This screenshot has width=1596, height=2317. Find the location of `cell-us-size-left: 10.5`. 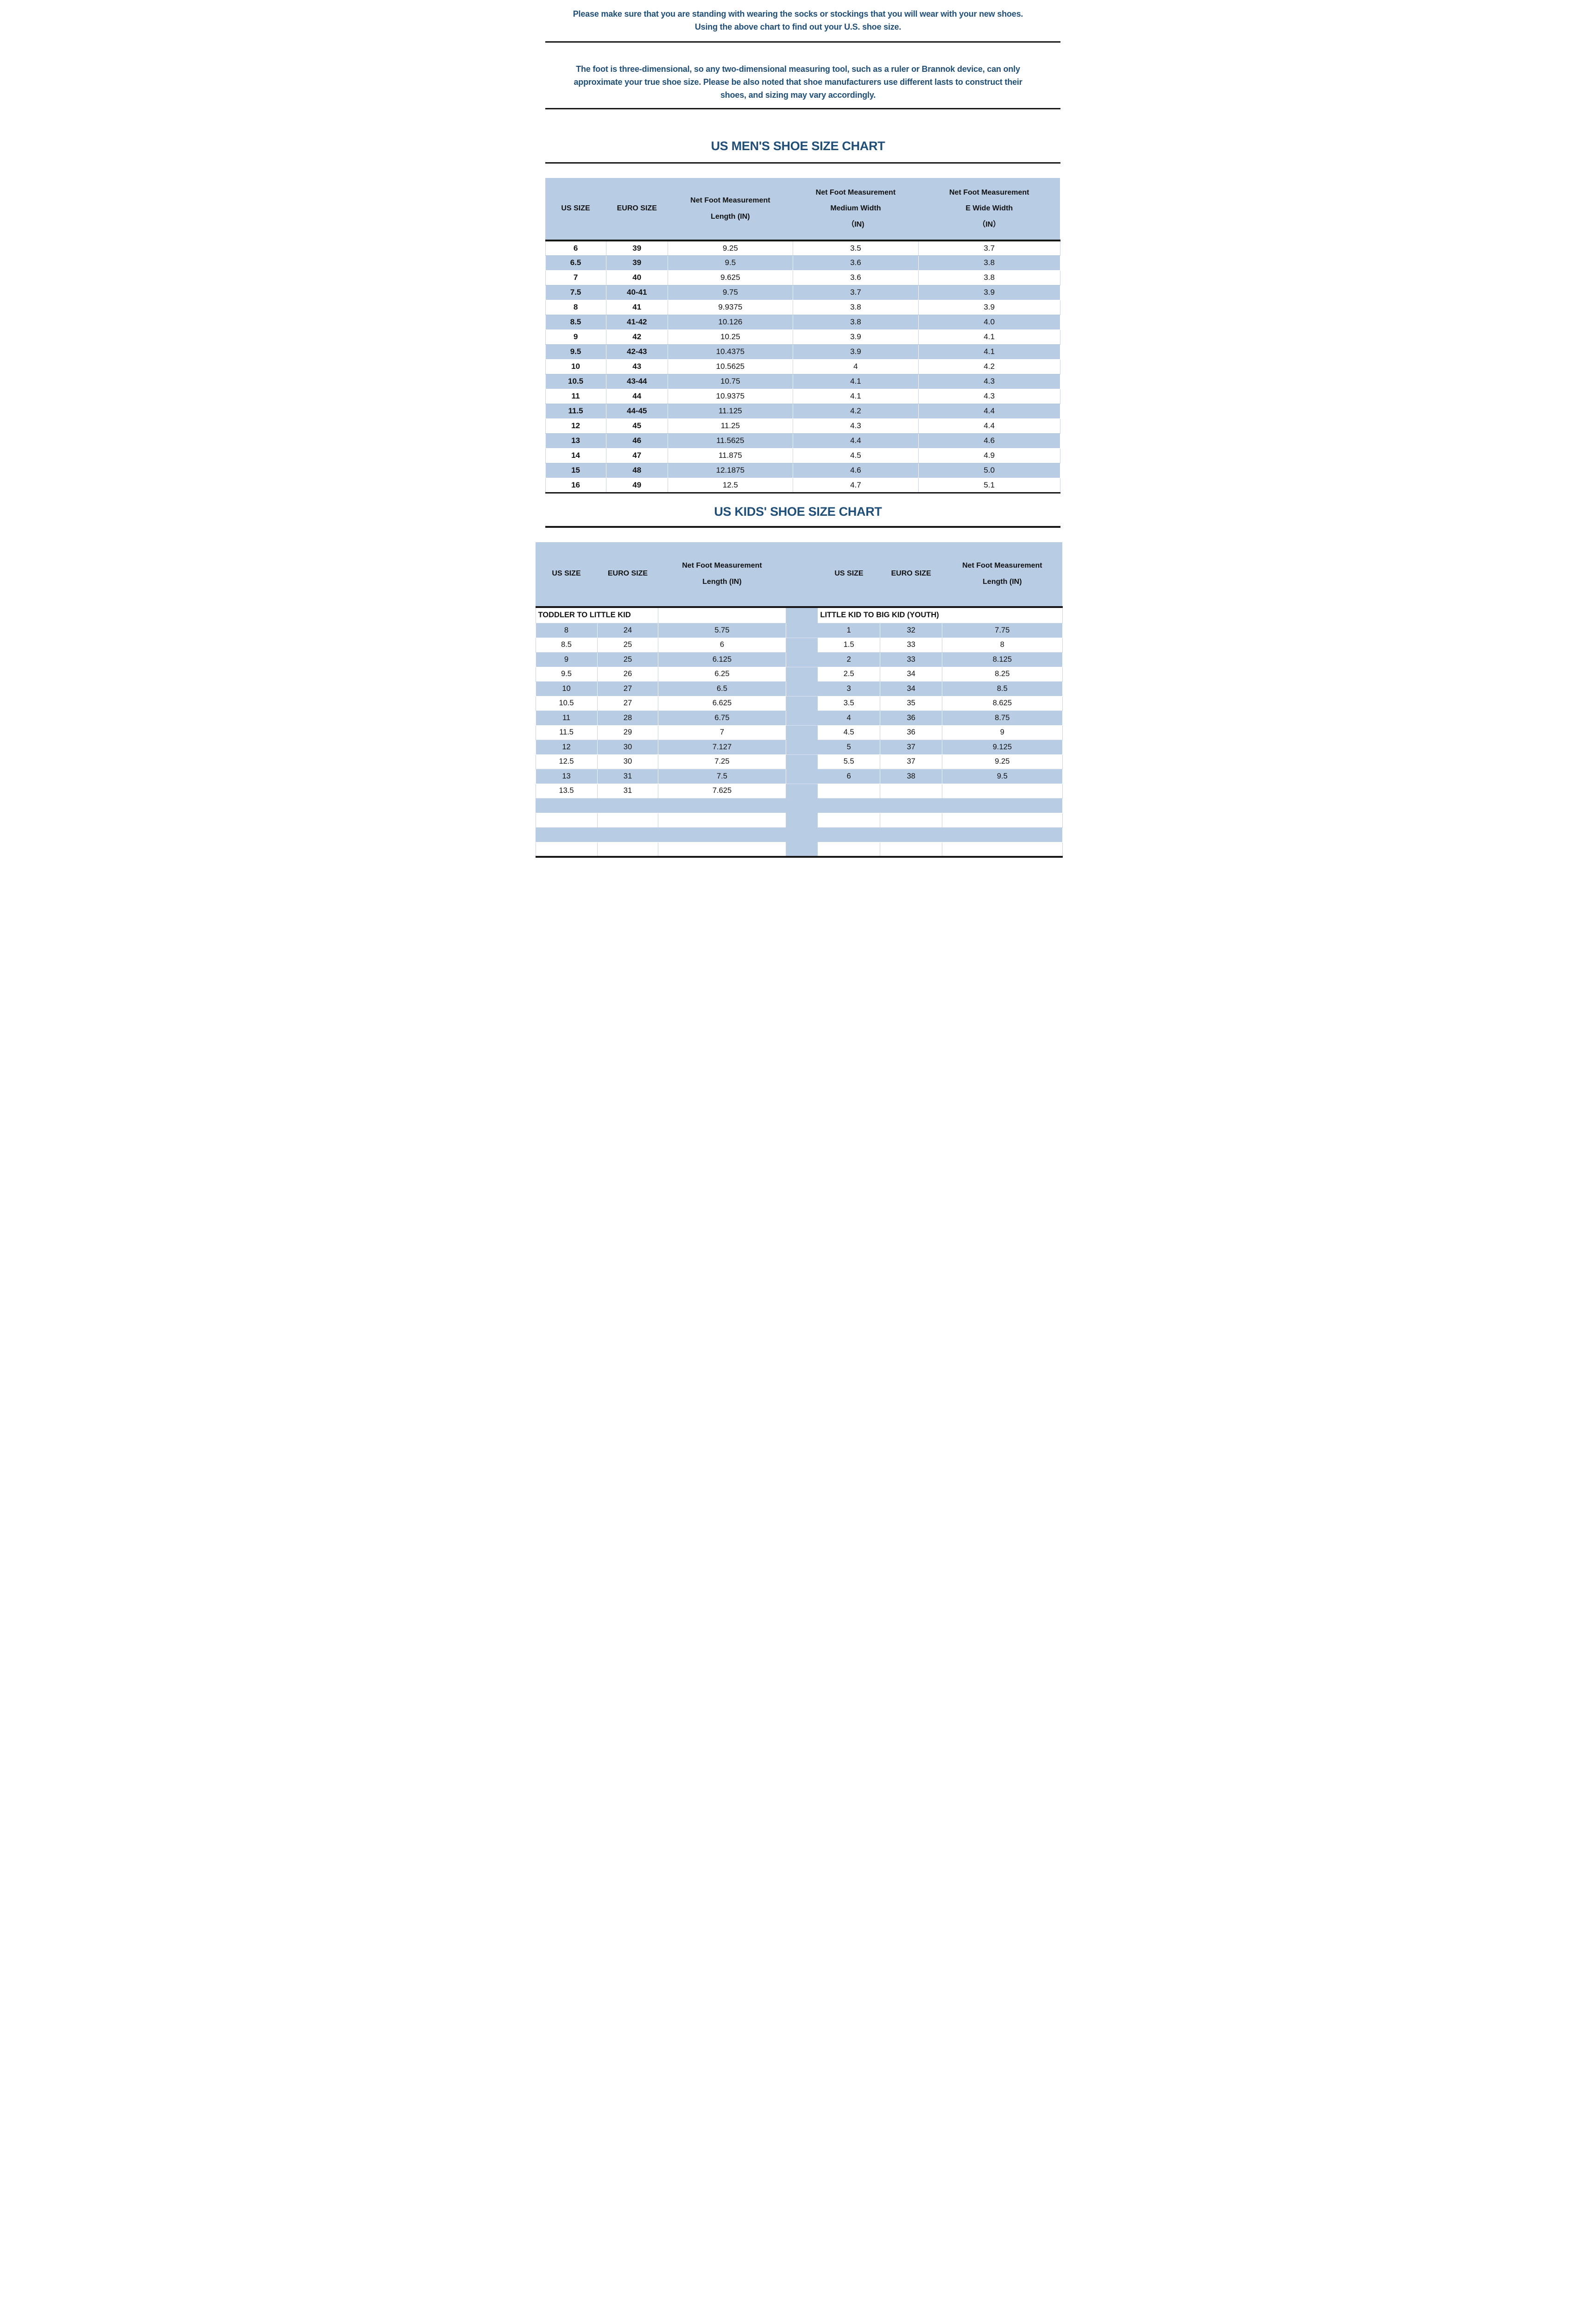

cell-us-size-left: 10.5 is located at coordinates (566, 703).